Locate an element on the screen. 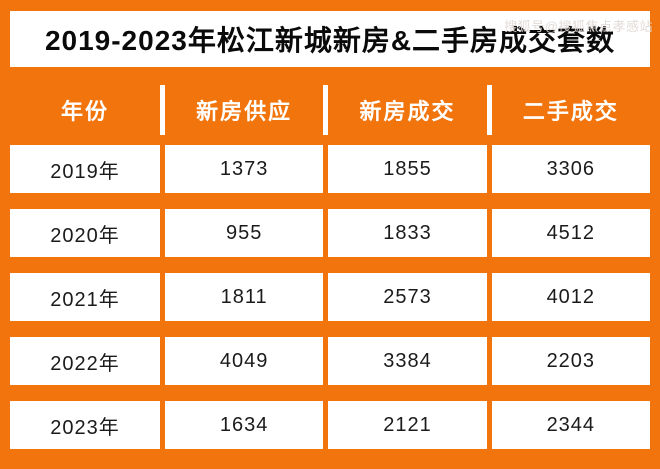  value-cell: 2203 is located at coordinates (570, 361).